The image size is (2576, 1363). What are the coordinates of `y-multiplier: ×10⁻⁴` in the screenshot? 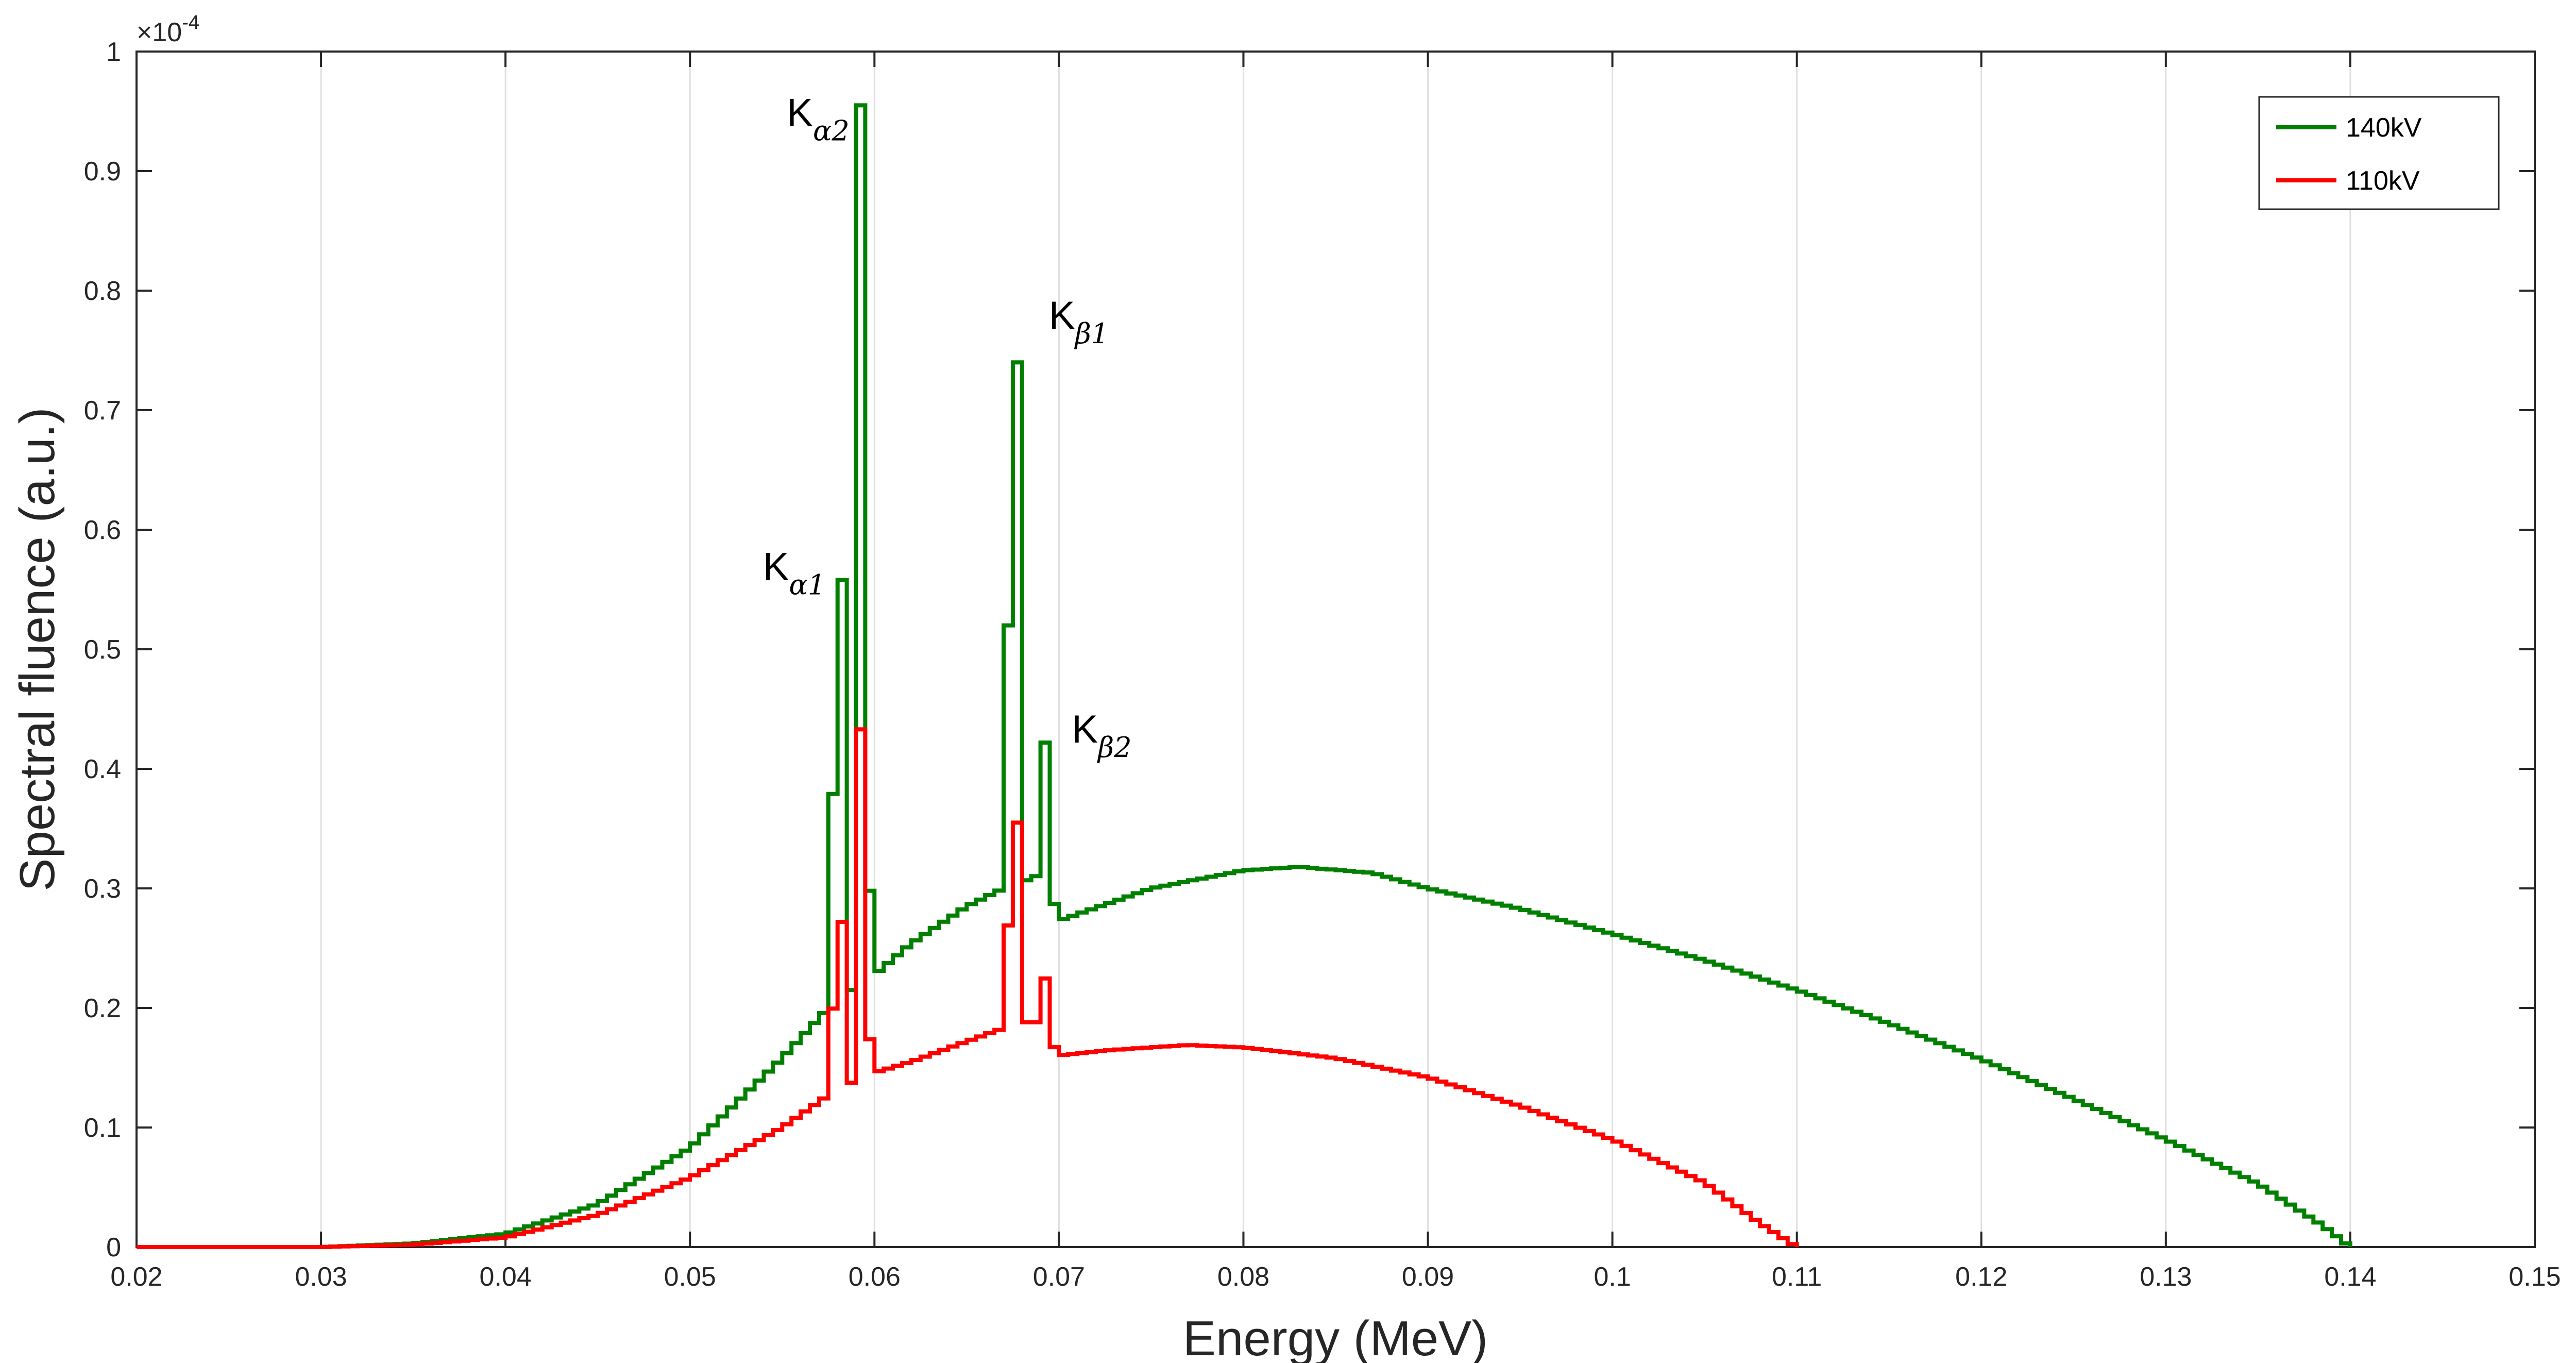 It's located at (168, 30).